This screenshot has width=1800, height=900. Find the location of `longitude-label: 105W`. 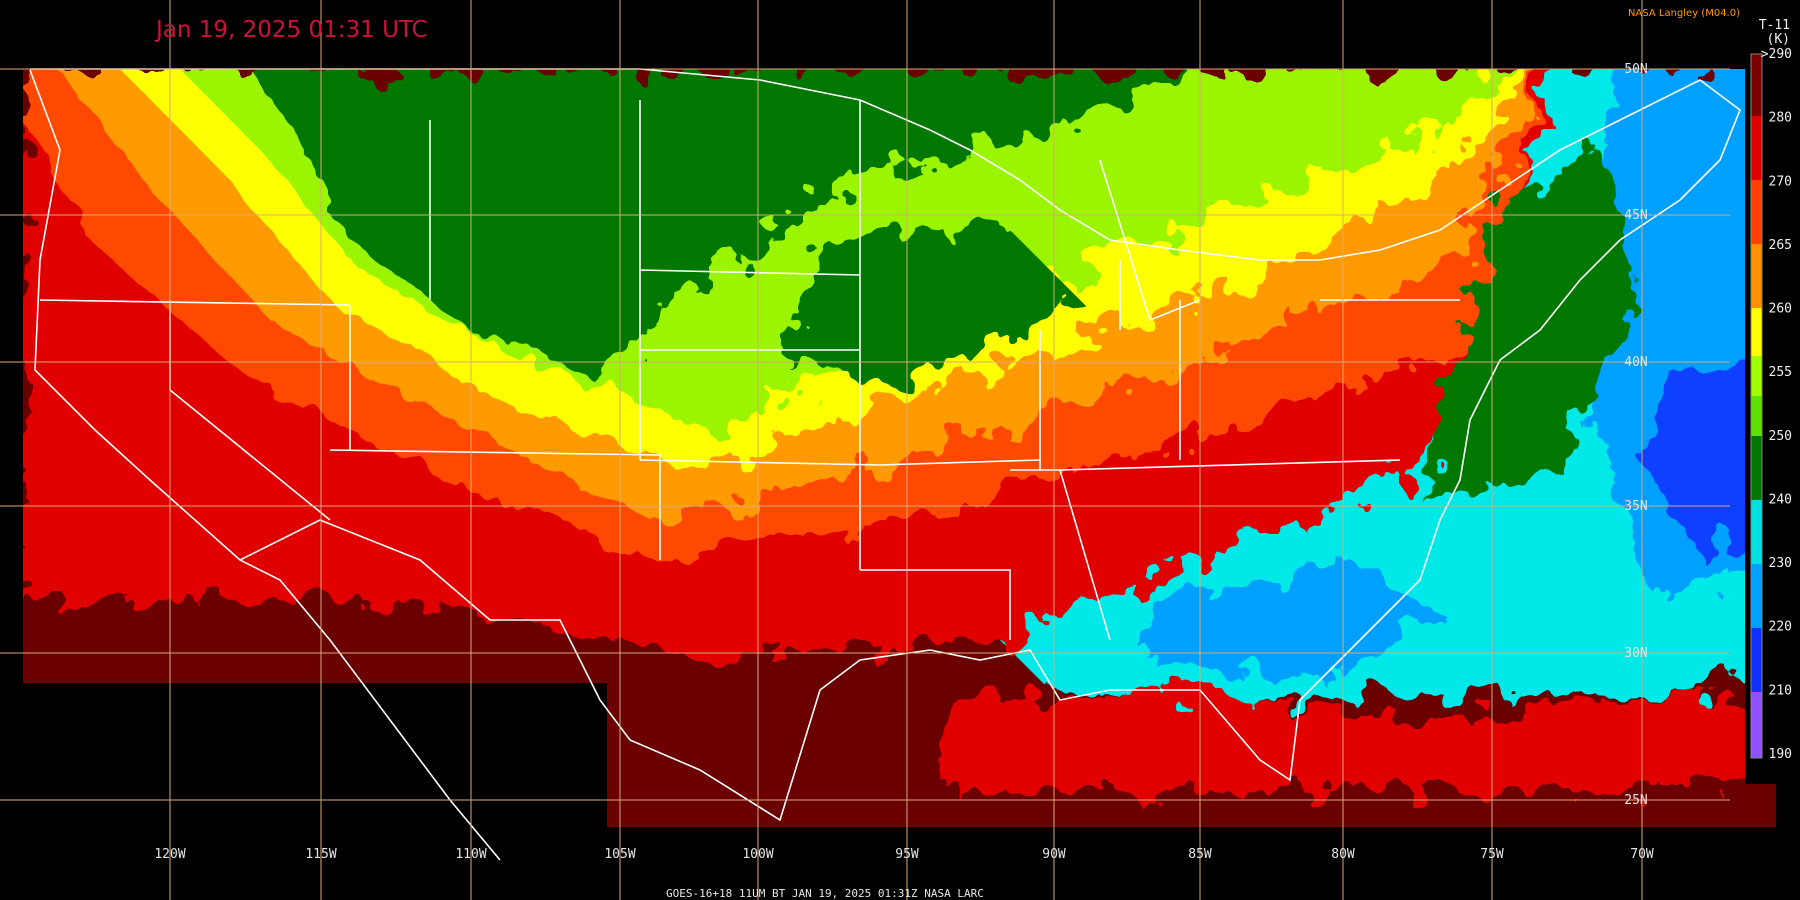

longitude-label: 105W is located at coordinates (619, 854).